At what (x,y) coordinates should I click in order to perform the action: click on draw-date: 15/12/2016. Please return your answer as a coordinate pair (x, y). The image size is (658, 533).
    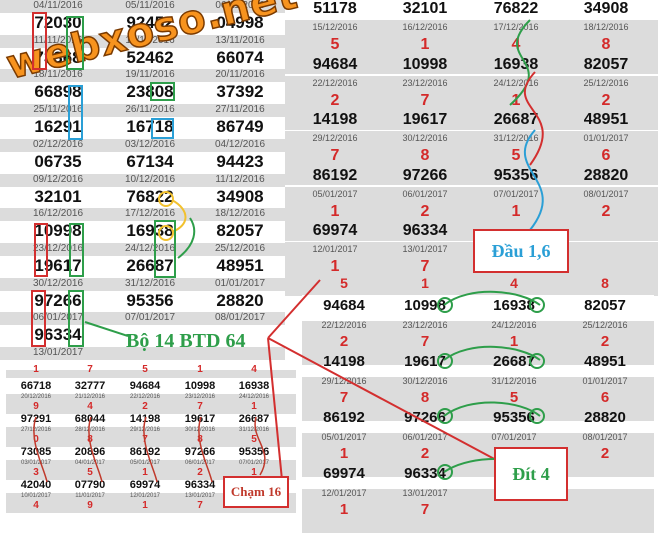
    Looking at the image, I should click on (335, 27).